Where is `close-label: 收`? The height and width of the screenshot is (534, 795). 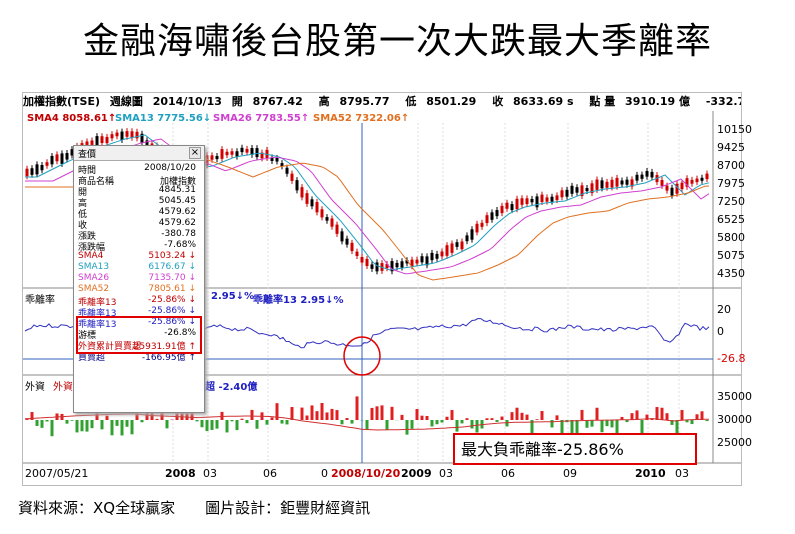 close-label: 收 is located at coordinates (498, 101).